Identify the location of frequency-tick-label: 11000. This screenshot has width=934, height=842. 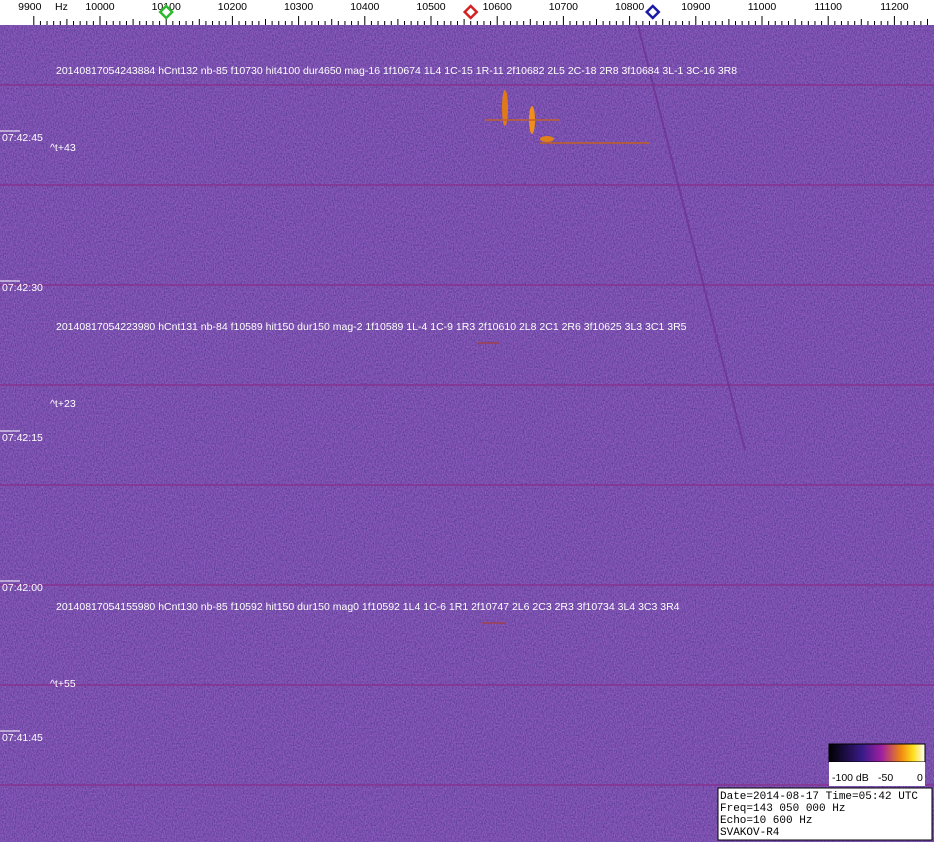
(762, 7).